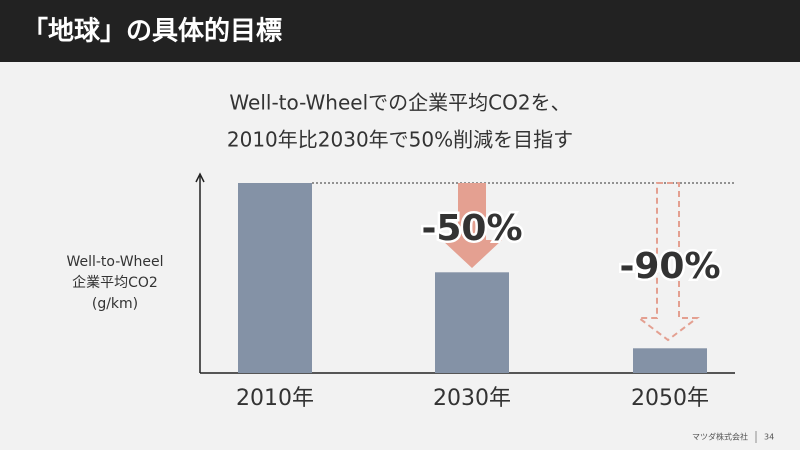 This screenshot has width=800, height=450. I want to click on x-tick-label: 2050年, so click(670, 398).